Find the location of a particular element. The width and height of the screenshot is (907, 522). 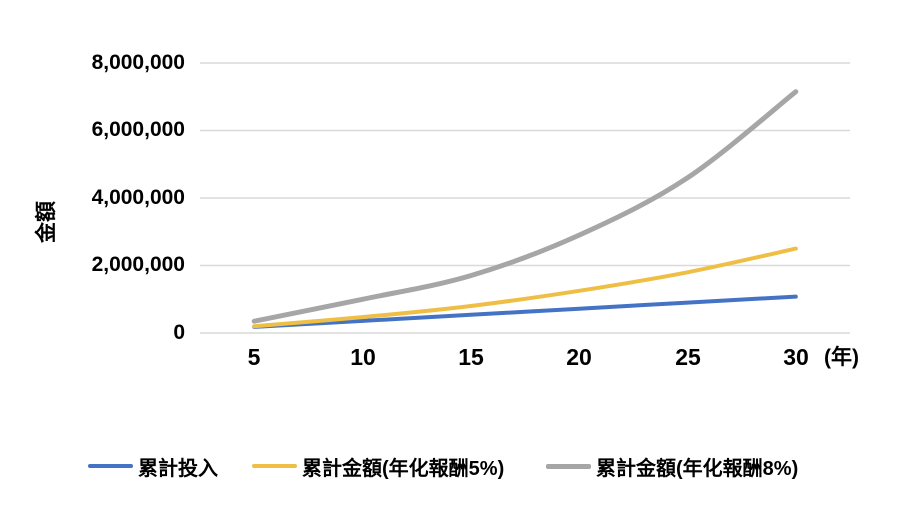

y-tick-label: 8,000,000 is located at coordinates (138, 62).